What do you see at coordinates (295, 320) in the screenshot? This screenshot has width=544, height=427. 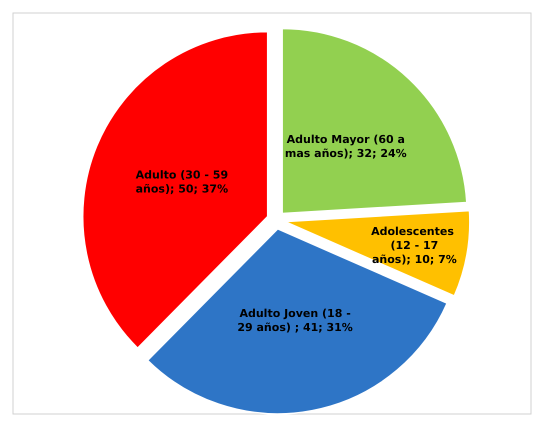 I see `slice-label: Adulto Joven (18 - 29 años) ; 41; 31%` at bounding box center [295, 320].